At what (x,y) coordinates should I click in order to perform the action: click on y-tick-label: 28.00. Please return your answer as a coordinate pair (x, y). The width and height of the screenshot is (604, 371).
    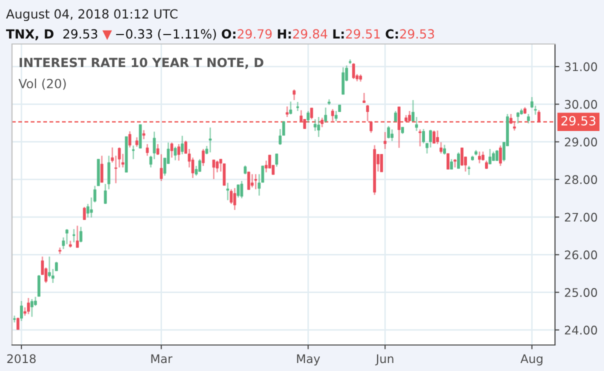
    Looking at the image, I should click on (581, 179).